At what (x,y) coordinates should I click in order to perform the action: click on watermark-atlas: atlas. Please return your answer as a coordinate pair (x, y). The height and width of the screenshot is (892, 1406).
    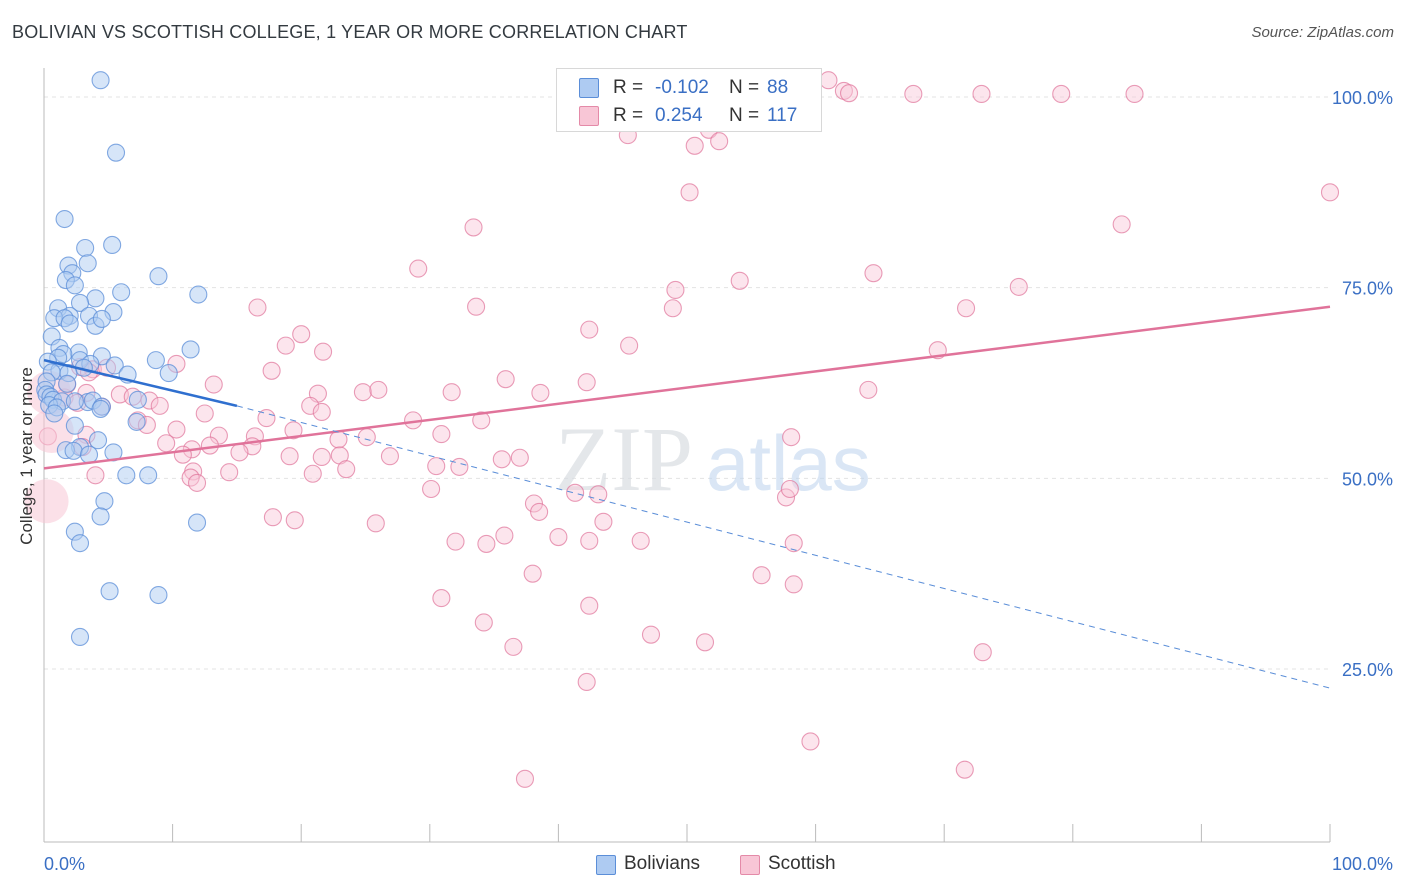
    Looking at the image, I should click on (788, 463).